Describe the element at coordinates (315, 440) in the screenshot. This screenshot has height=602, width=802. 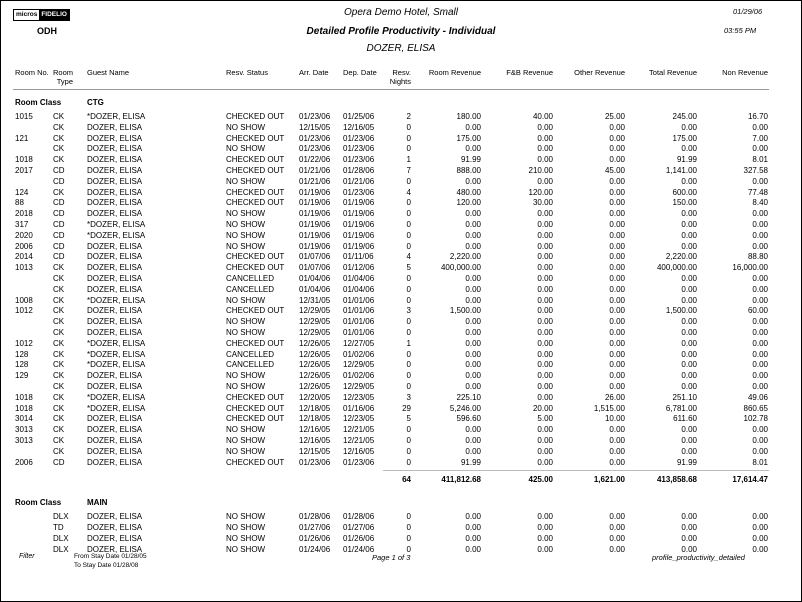
I see `arr-date: 12/16/05` at that location.